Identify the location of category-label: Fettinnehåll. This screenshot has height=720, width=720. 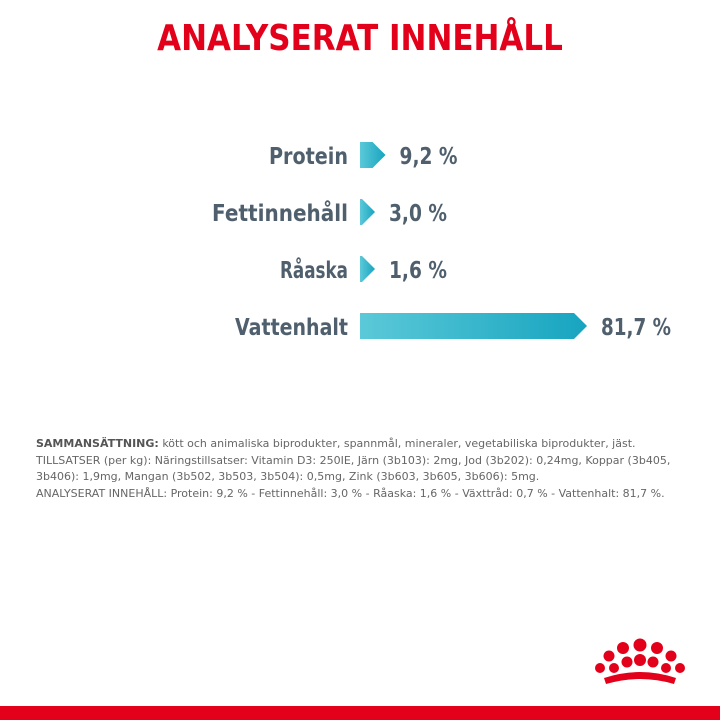
(280, 213).